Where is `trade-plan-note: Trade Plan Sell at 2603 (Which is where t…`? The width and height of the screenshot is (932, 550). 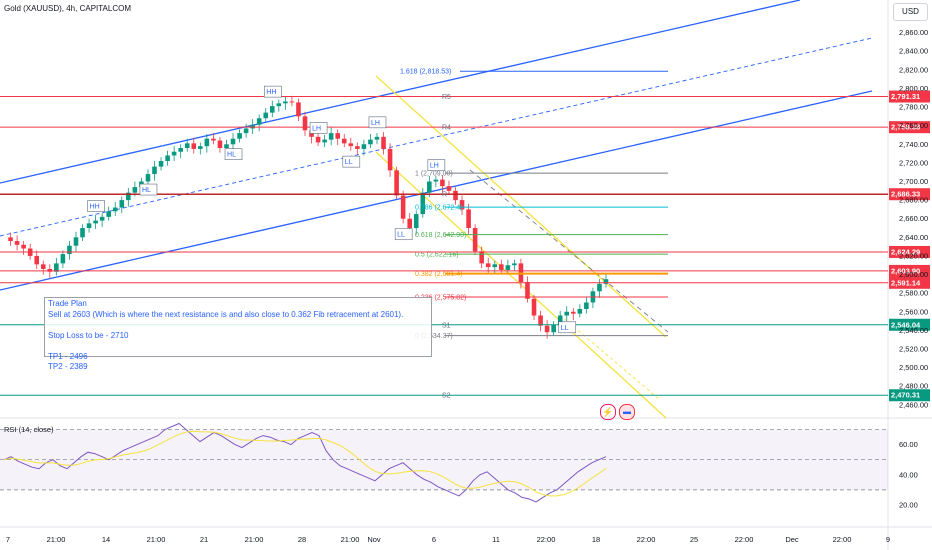
trade-plan-note: Trade Plan Sell at 2603 (Which is where t… is located at coordinates (238, 334).